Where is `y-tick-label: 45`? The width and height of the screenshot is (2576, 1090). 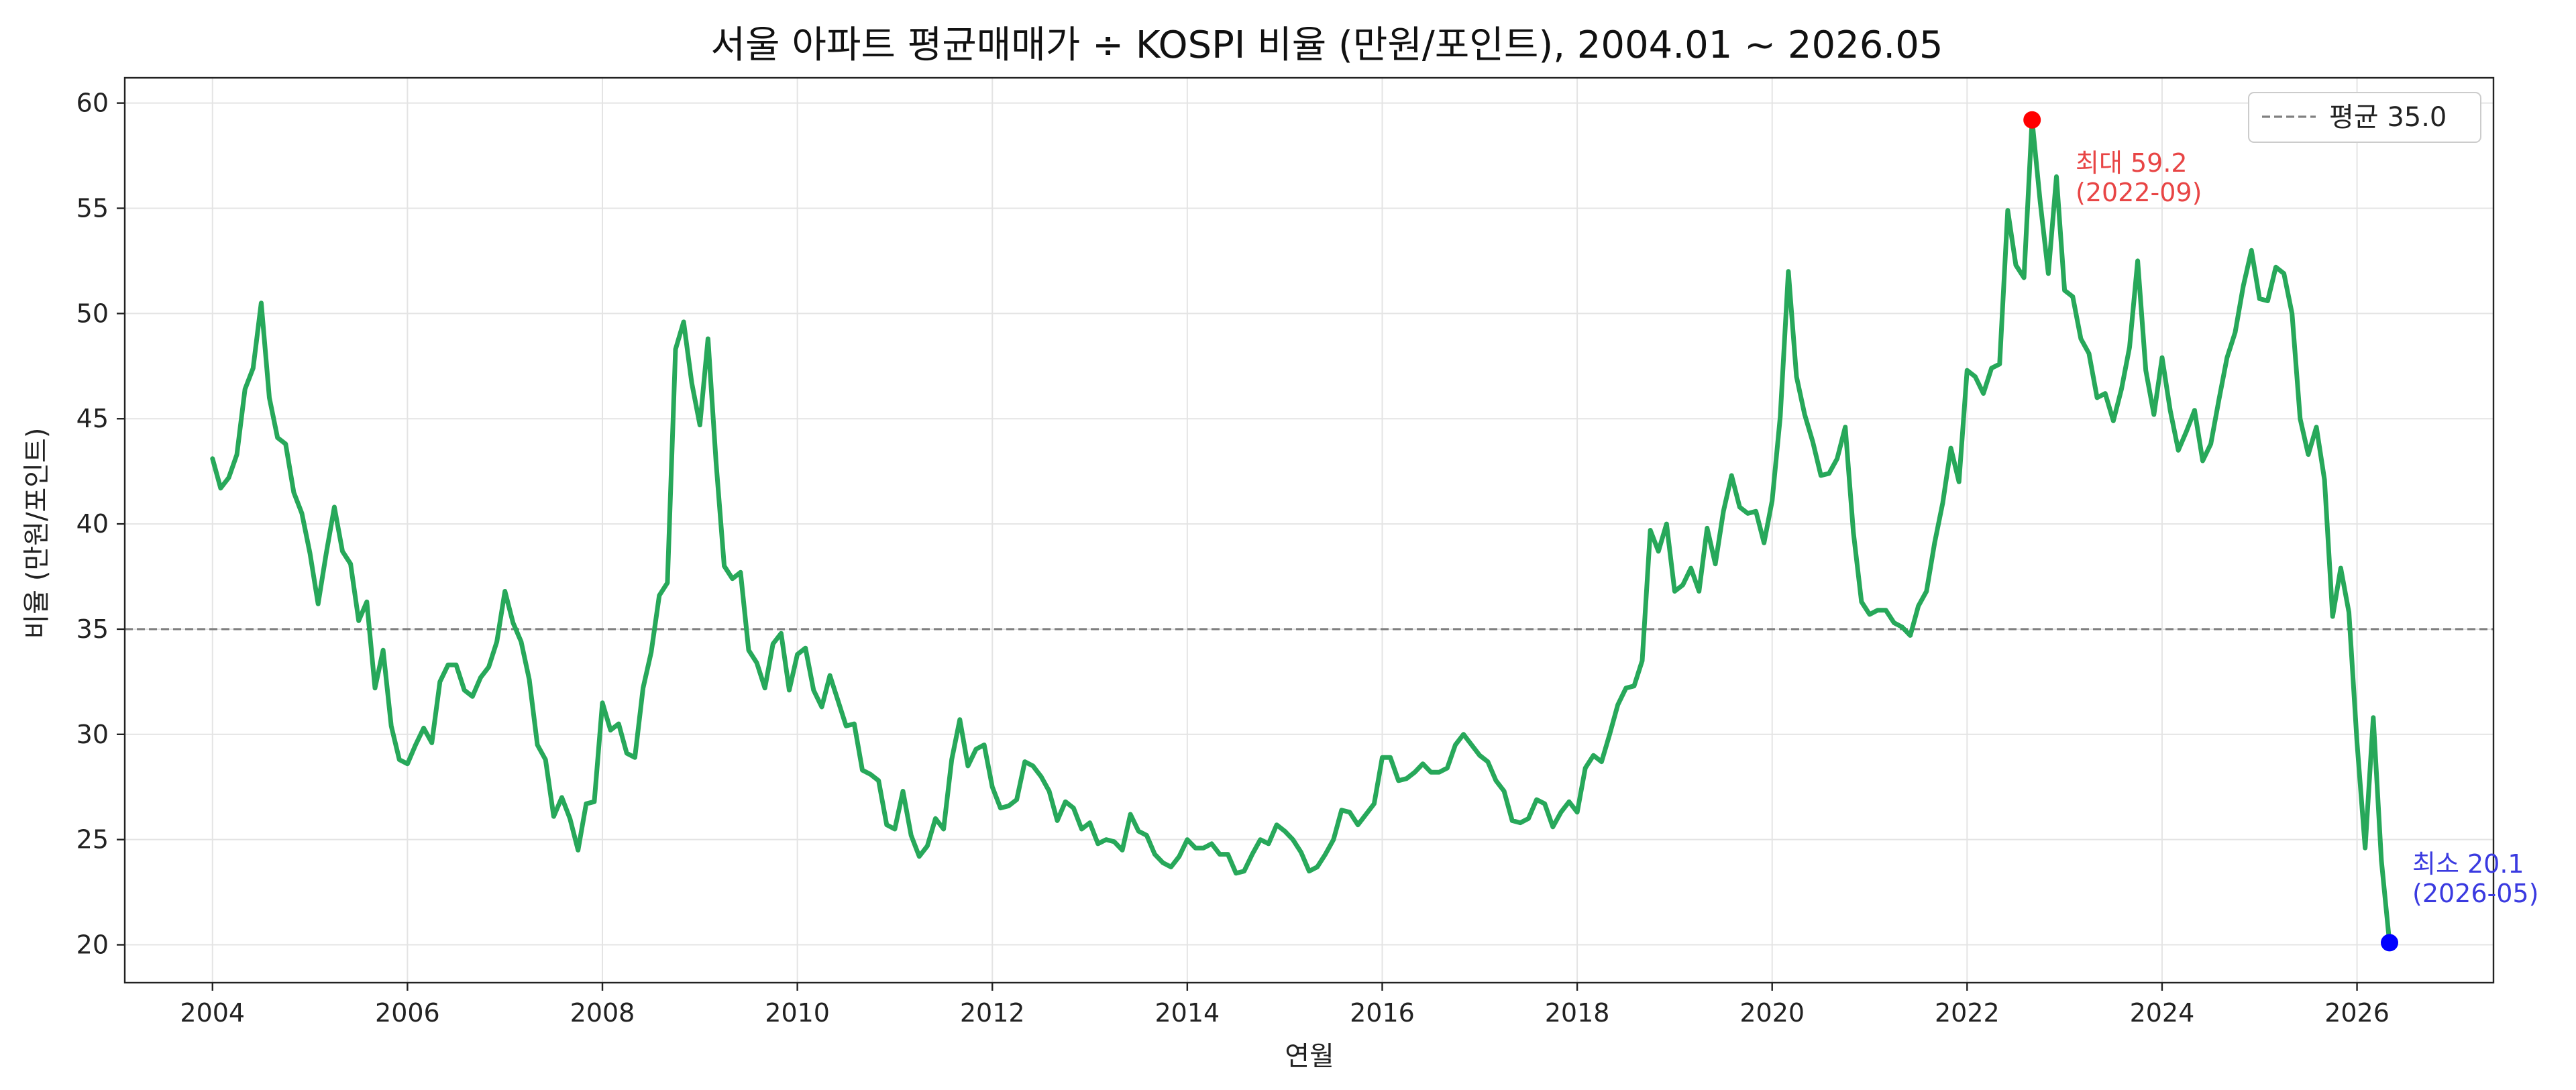
y-tick-label: 45 is located at coordinates (92, 419).